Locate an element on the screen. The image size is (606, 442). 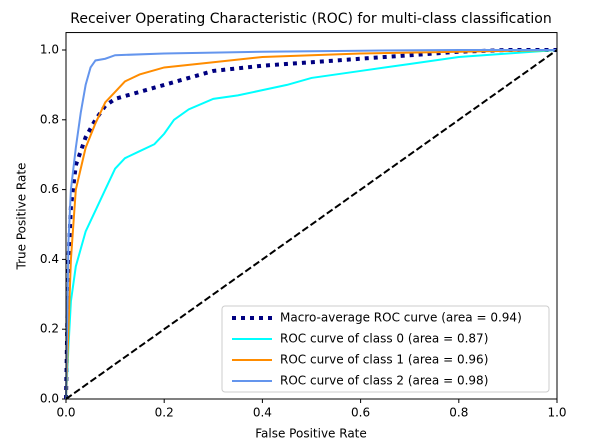
legend-label: Macro-average ROC curve (area = 0.94) is located at coordinates (401, 318).